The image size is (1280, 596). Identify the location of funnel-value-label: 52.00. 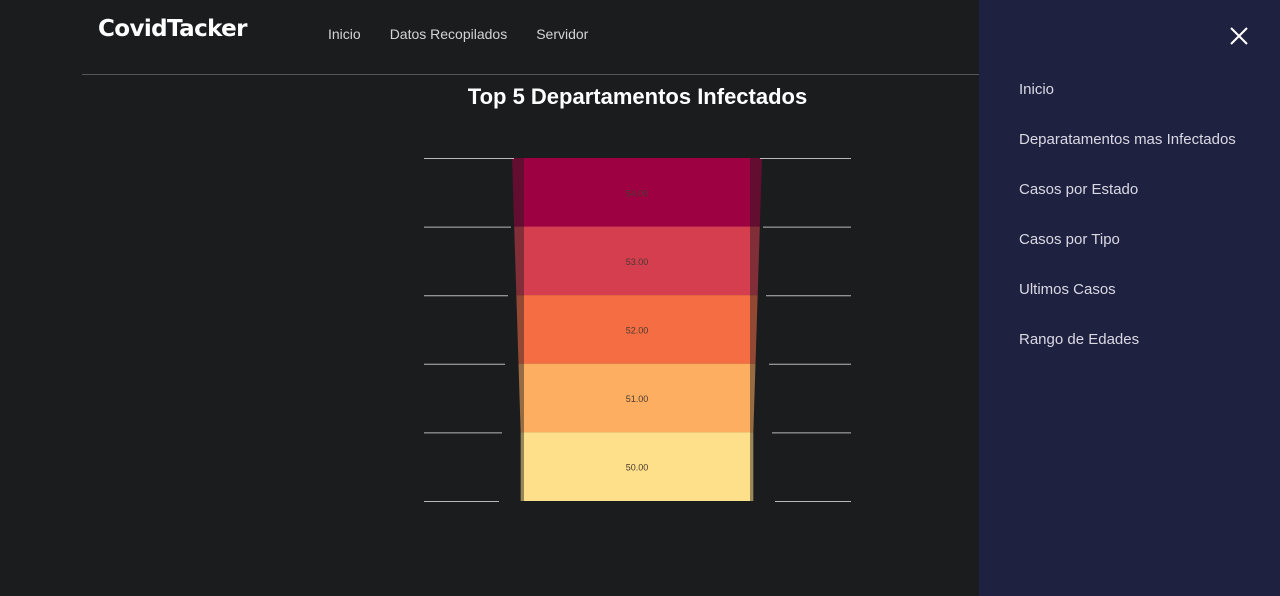
(637, 331).